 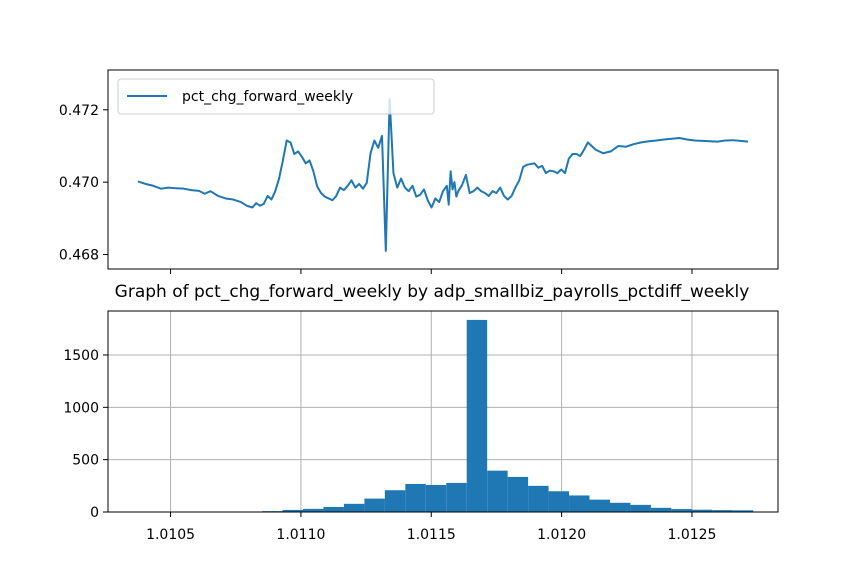 I want to click on histogram-x-ticks: 1.0105 1.0110 1.0115 1.0120 1.0125, so click(x=431, y=527).